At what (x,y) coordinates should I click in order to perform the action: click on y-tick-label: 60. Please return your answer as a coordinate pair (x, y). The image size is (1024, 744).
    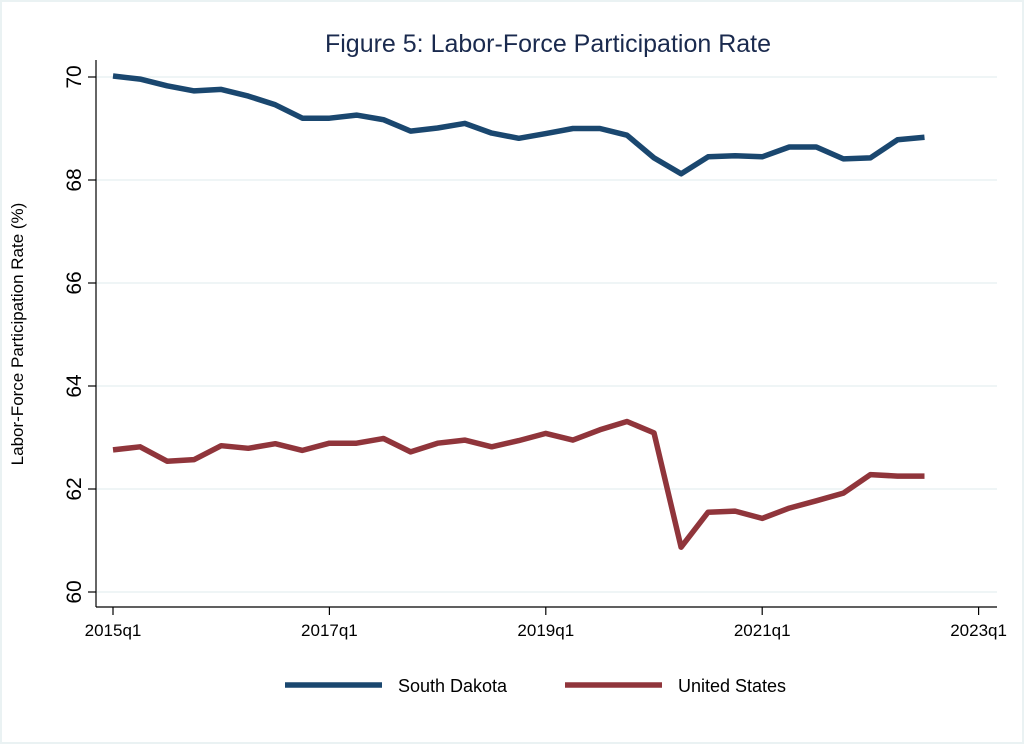
    Looking at the image, I should click on (74, 591).